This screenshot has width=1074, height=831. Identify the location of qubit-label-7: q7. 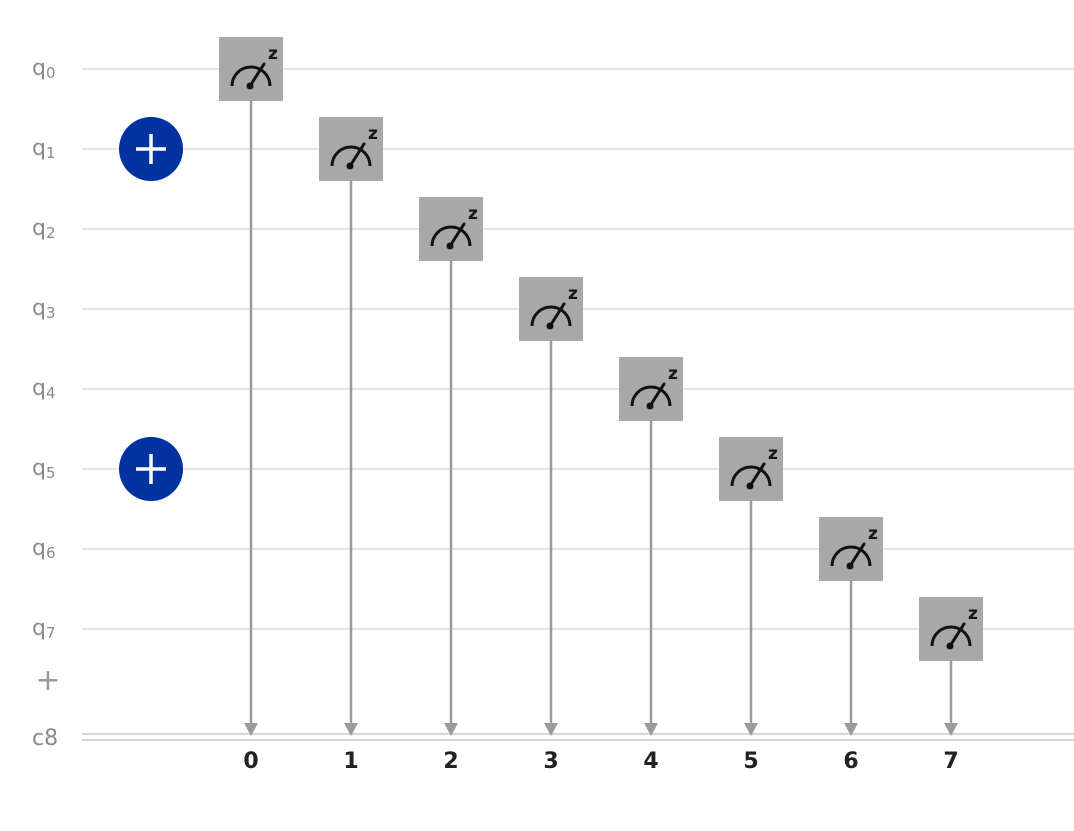
(44, 629).